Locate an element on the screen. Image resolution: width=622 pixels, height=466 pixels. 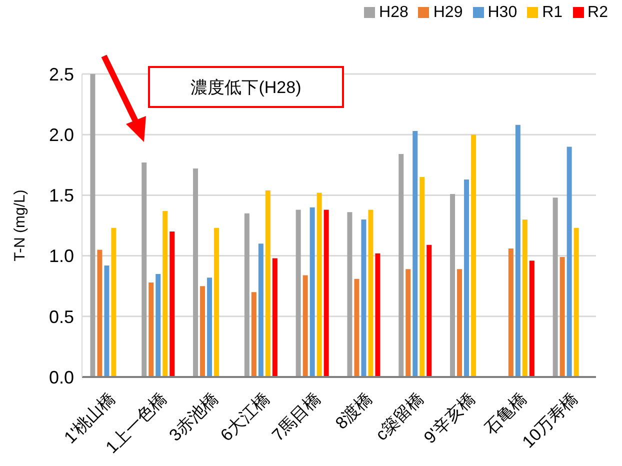
y-tick-label: 1.0 is located at coordinates (61, 256).